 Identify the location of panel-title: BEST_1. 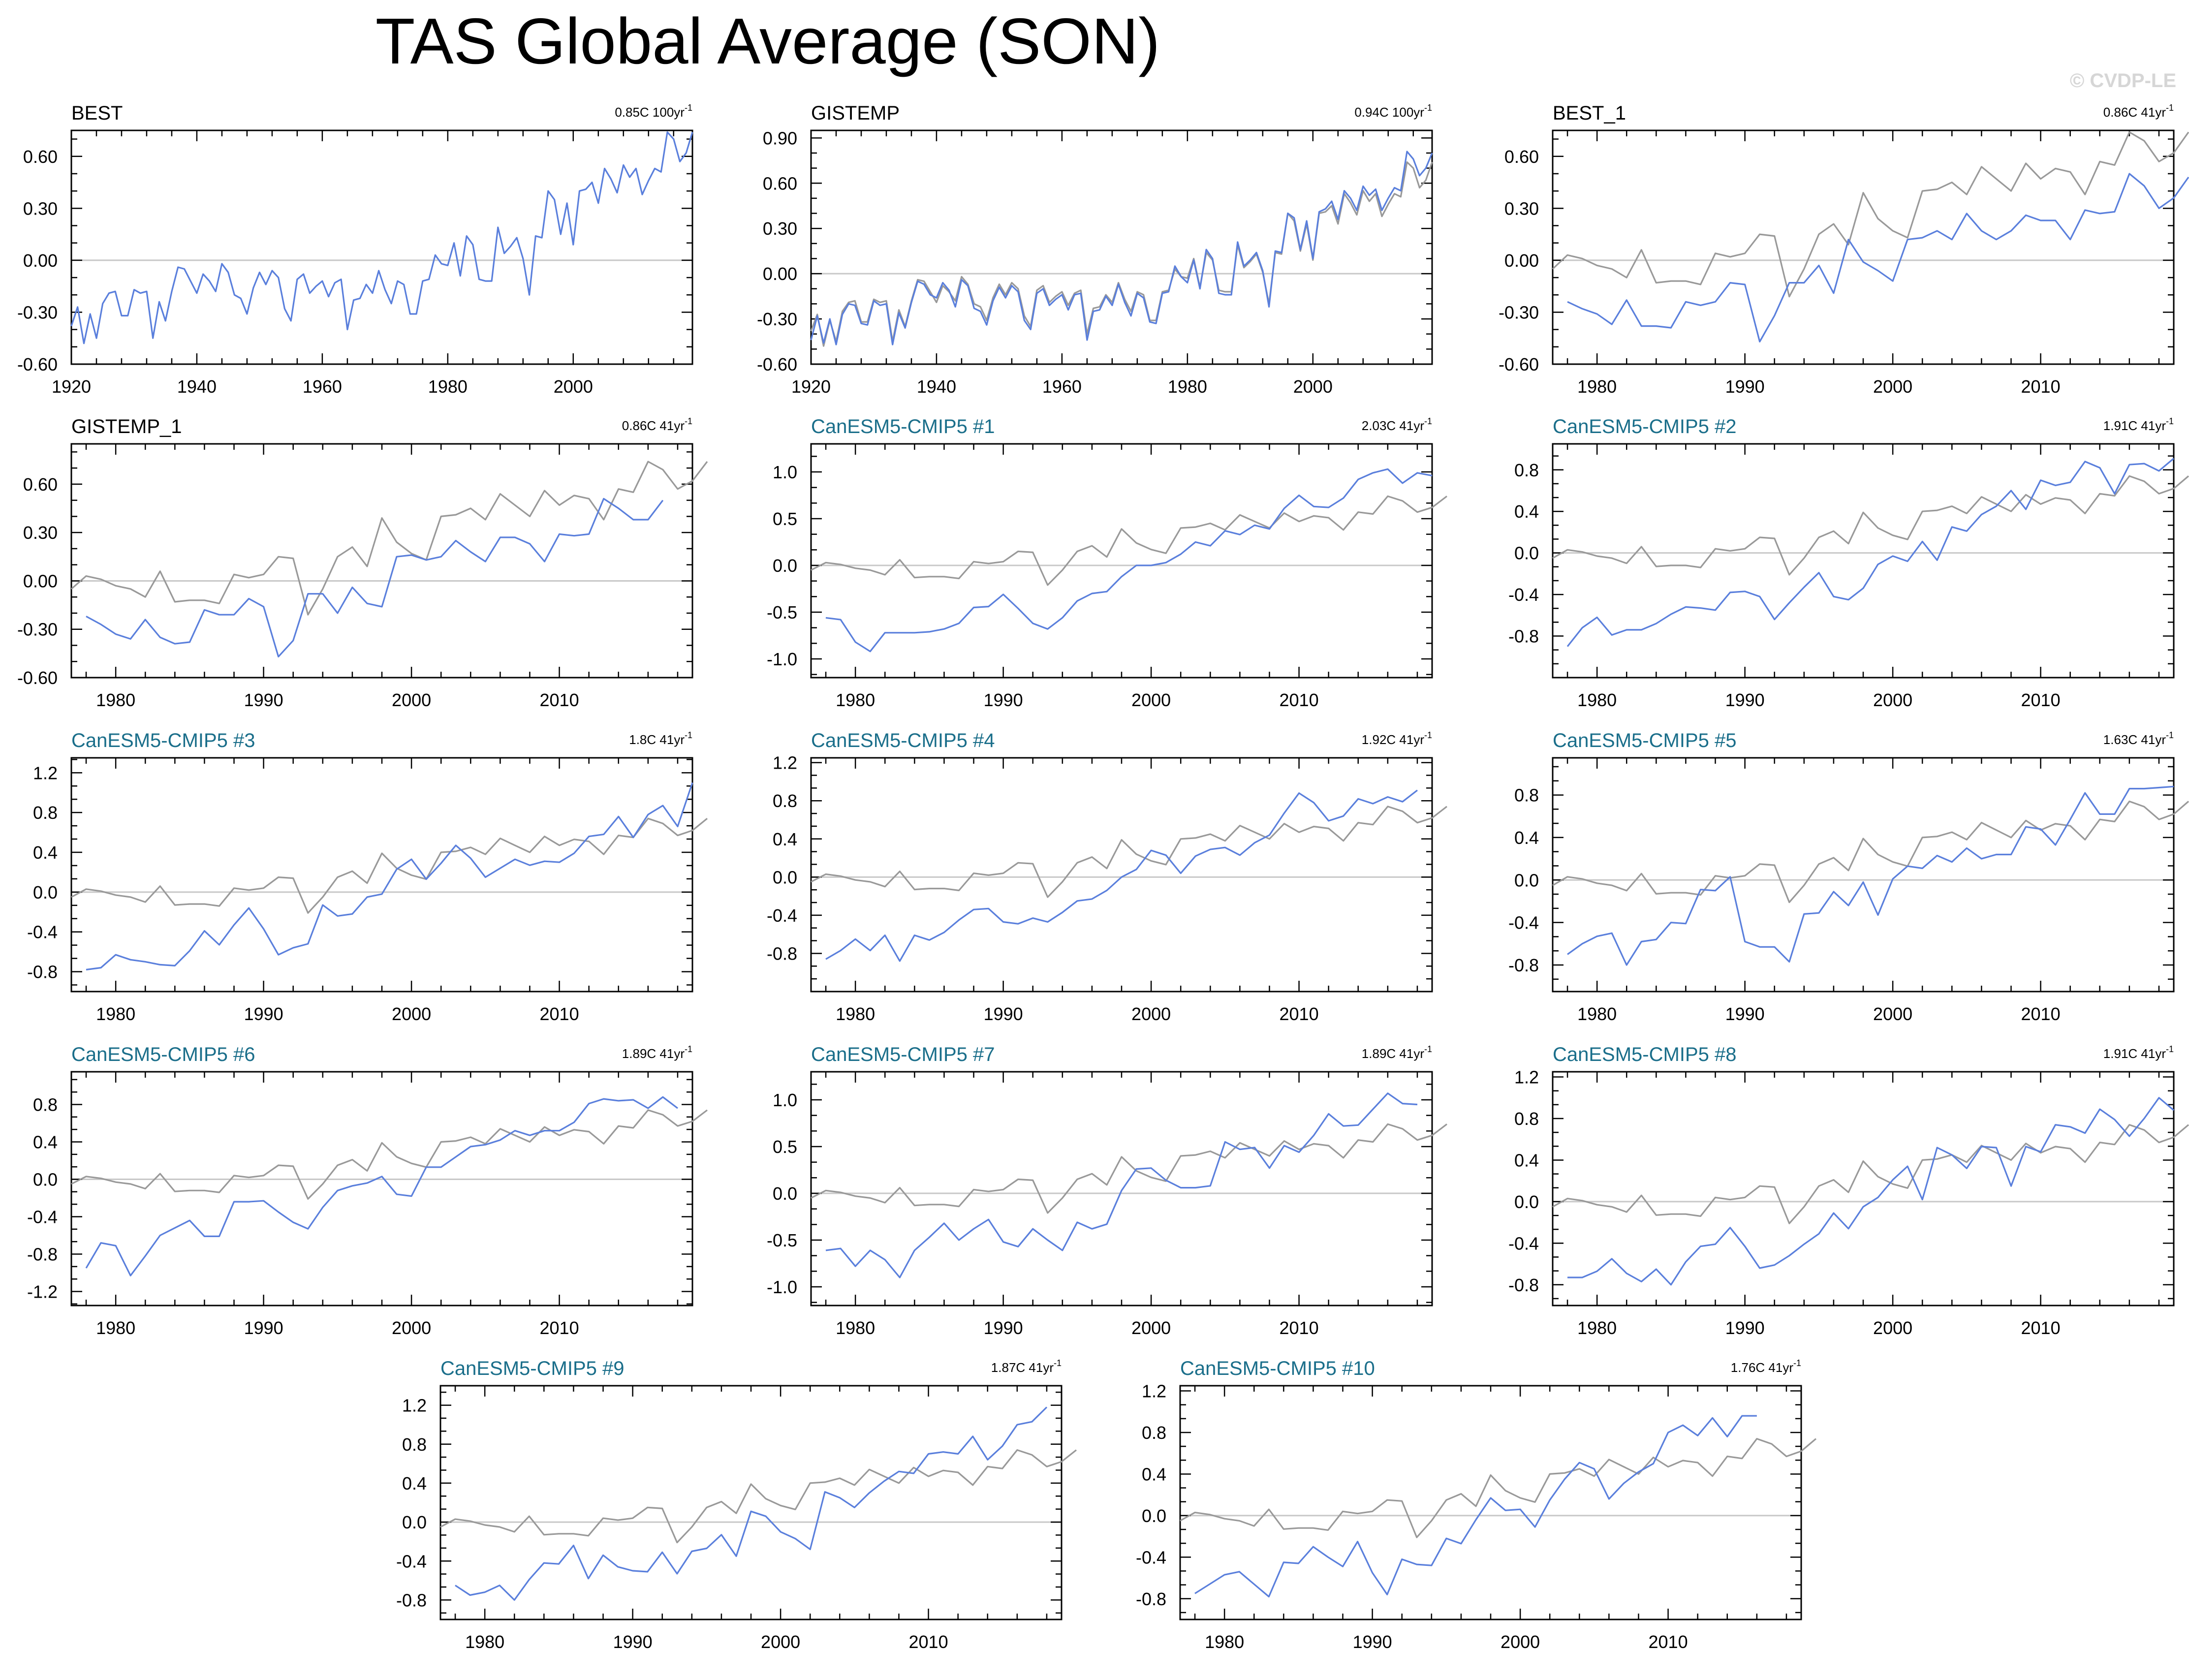
(1589, 113).